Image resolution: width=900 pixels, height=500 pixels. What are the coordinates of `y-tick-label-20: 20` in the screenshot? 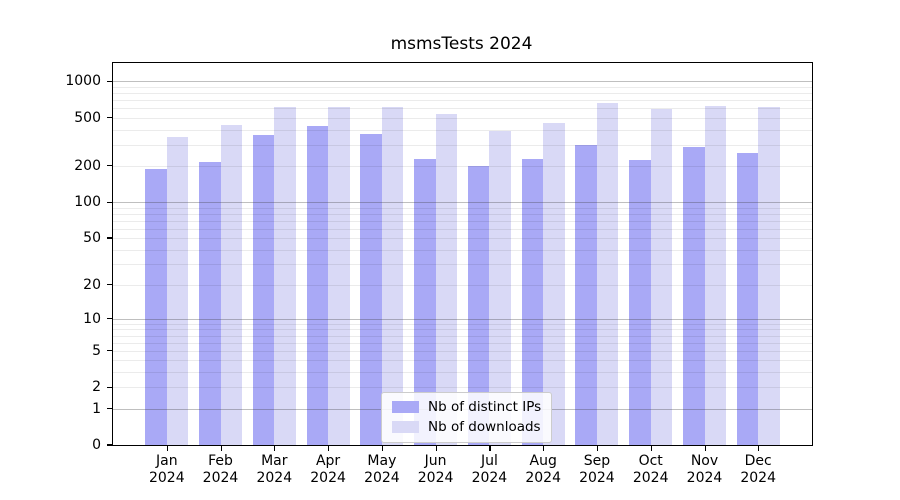 It's located at (92, 284).